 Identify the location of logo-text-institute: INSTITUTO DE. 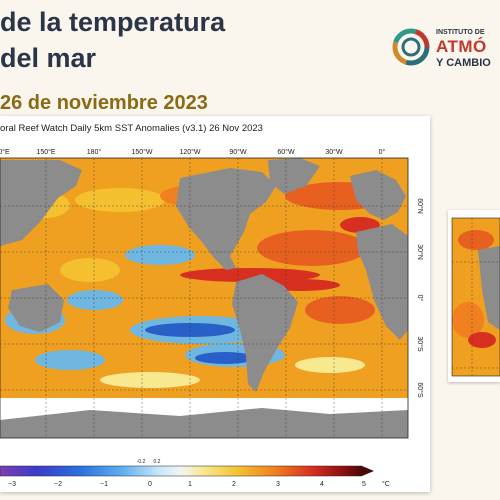
(460, 32).